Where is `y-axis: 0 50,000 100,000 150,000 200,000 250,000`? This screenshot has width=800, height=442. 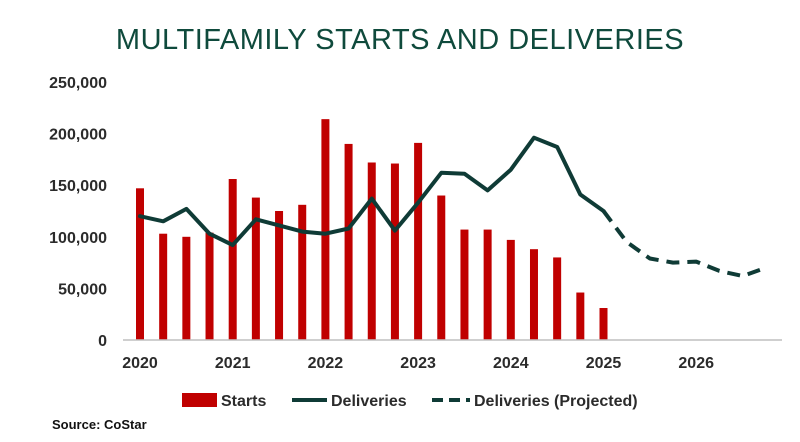
y-axis: 0 50,000 100,000 150,000 200,000 250,000 is located at coordinates (78, 212).